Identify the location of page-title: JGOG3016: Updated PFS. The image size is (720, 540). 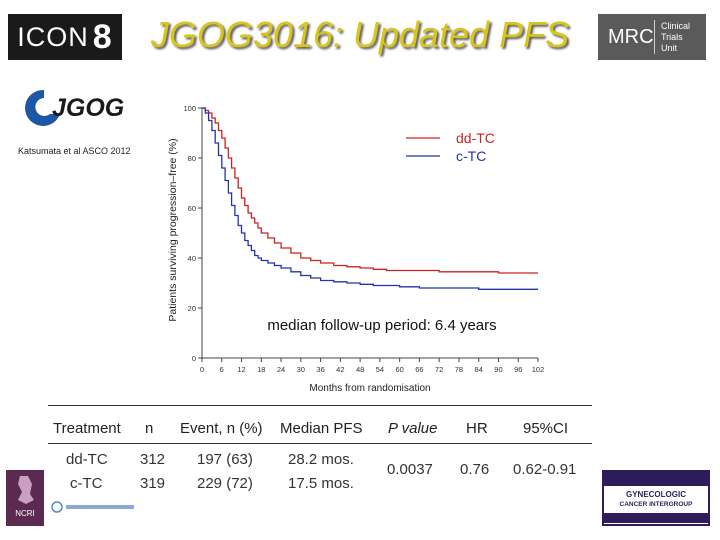
(360, 34).